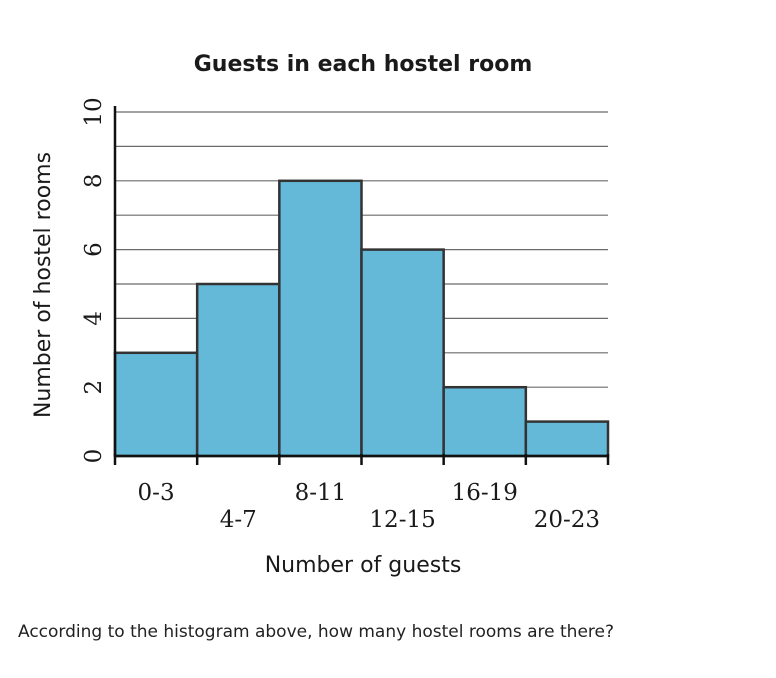 The width and height of the screenshot is (776, 678). Describe the element at coordinates (94, 318) in the screenshot. I see `y-tick-label: 4` at that location.